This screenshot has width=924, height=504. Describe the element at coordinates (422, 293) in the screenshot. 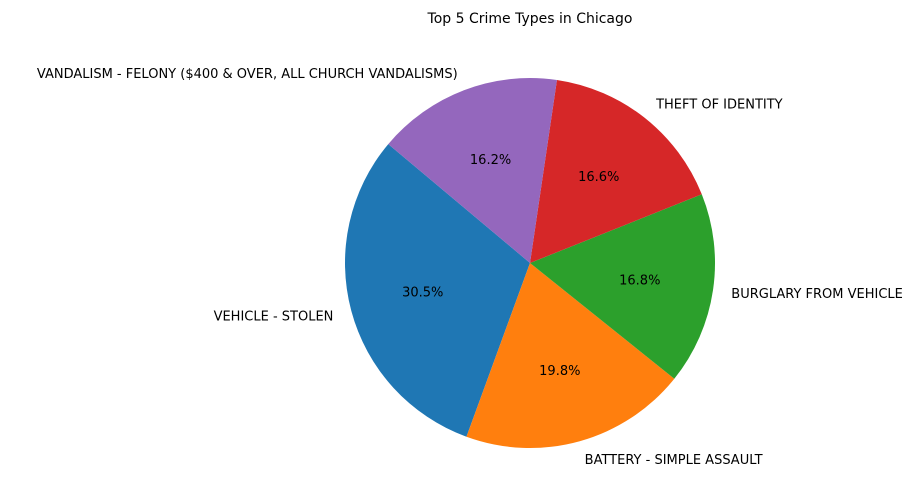

I see `slice-percent-label: 30.5%` at that location.